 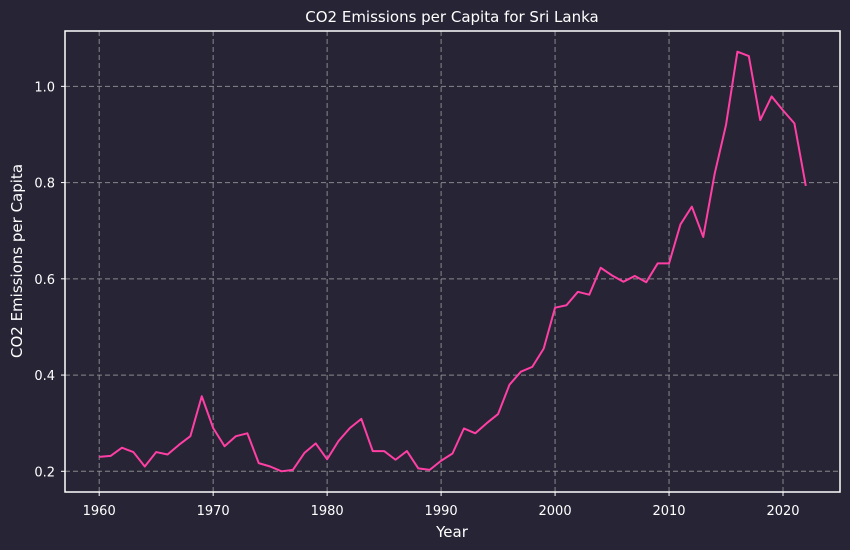 I want to click on chart-title: CO2 Emissions per Capita for Sri Lanka, so click(x=451, y=17).